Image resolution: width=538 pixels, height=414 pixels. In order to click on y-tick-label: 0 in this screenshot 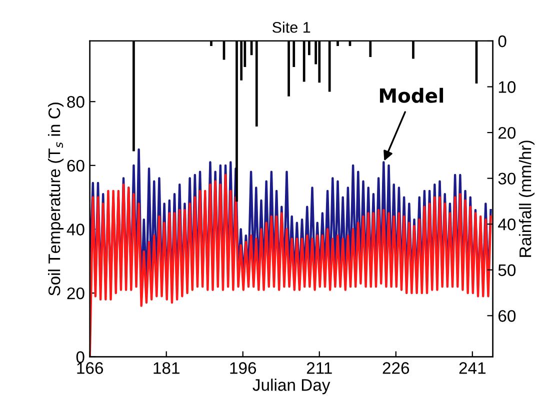, I will do `click(80, 357)`.